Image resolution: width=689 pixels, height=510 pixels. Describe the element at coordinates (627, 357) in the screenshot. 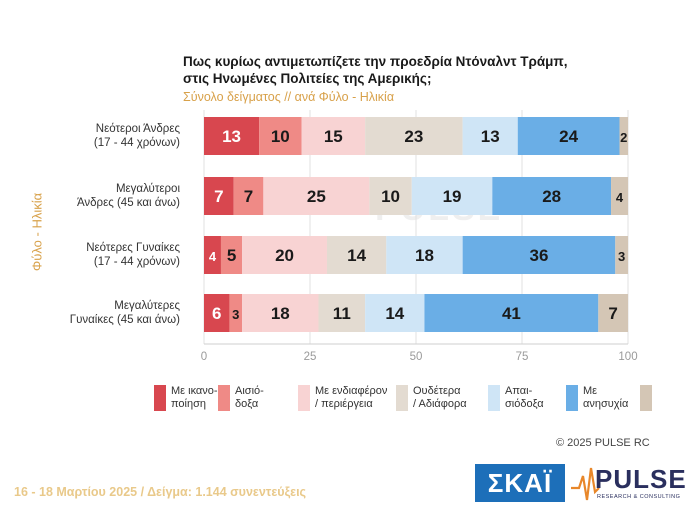

I see `x-tick-label: 100` at that location.